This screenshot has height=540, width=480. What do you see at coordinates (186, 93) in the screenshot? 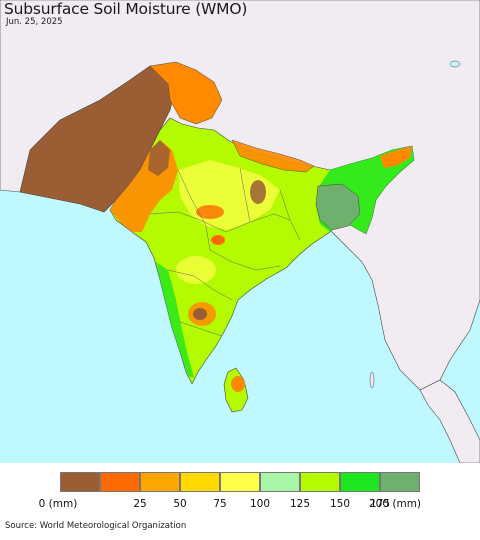
I see `region-kashmir` at bounding box center [186, 93].